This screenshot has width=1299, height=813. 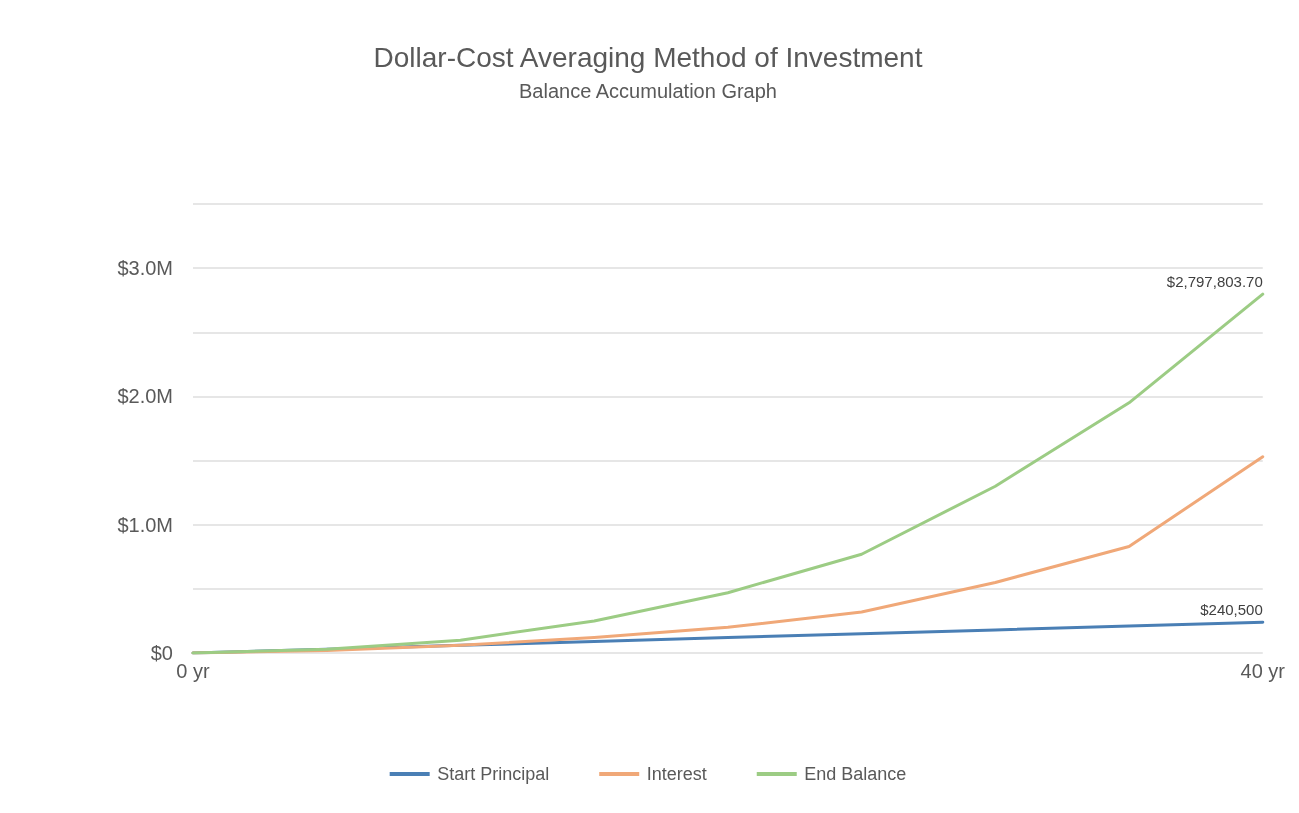 I want to click on y-tick-label: $0, so click(x=161, y=653).